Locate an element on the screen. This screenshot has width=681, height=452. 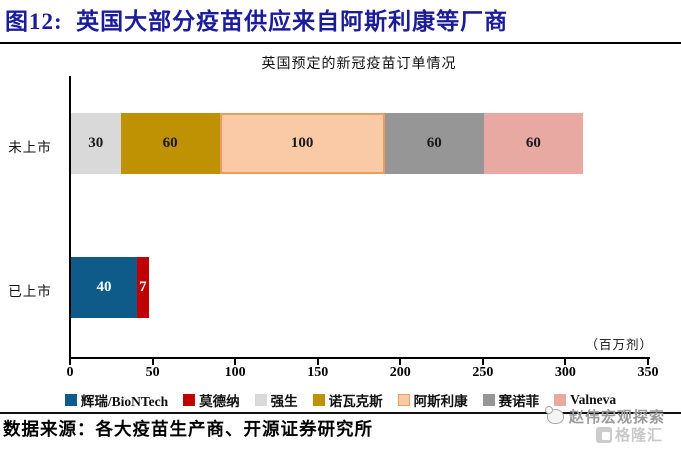
legend-label: 强生 is located at coordinates (284, 401).